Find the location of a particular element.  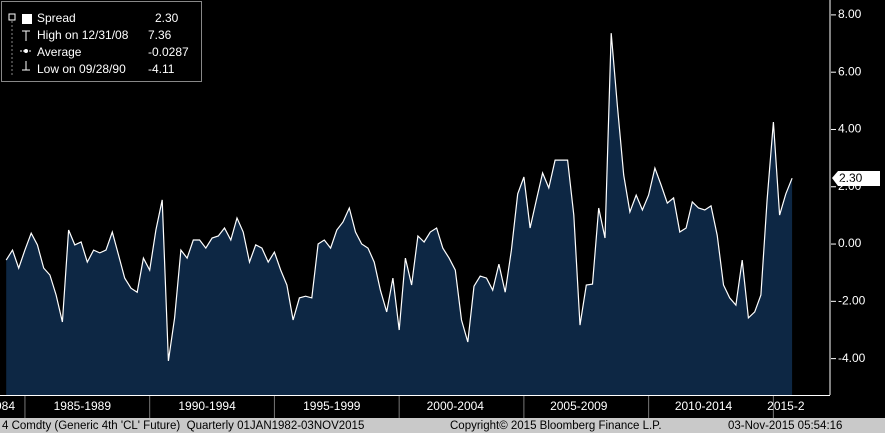

legend-stat-value: -0.0287 is located at coordinates (168, 52).